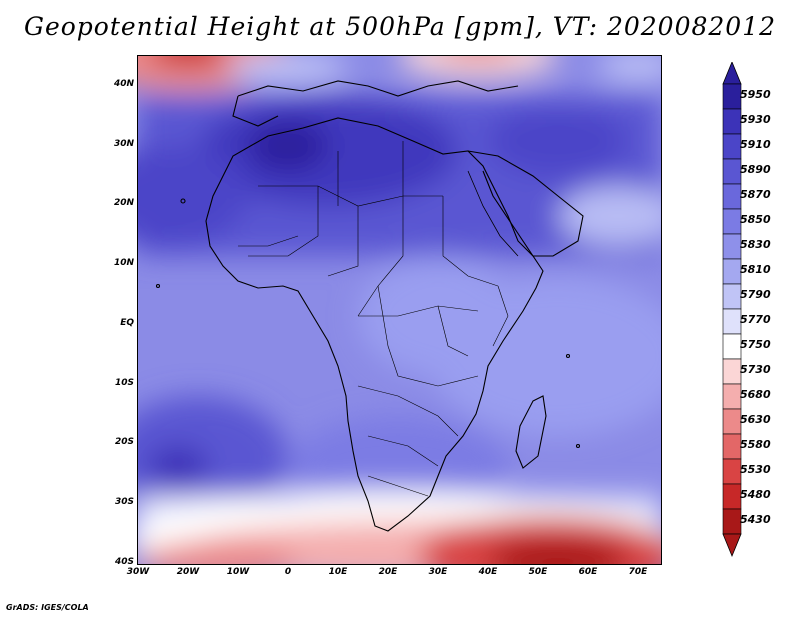  Describe the element at coordinates (127, 323) in the screenshot. I see `lat-label-eq: EQ` at that location.